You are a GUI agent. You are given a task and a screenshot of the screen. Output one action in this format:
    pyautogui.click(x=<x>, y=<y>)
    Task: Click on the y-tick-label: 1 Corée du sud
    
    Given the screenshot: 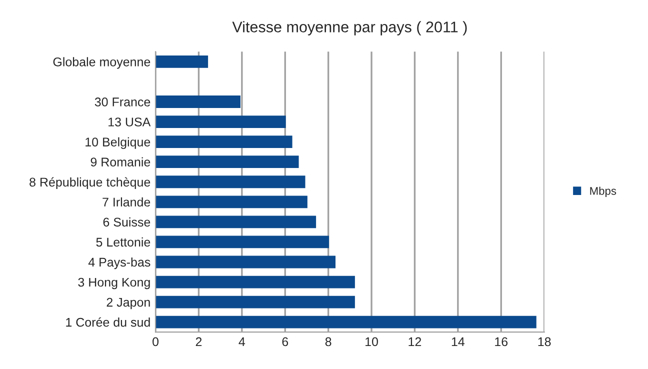 What is the action you would take?
    pyautogui.click(x=108, y=322)
    